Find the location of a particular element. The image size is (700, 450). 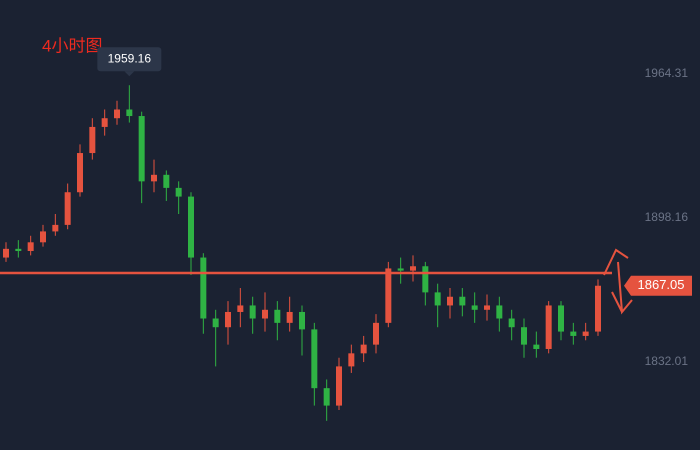

peak-label-box is located at coordinates (129, 59).